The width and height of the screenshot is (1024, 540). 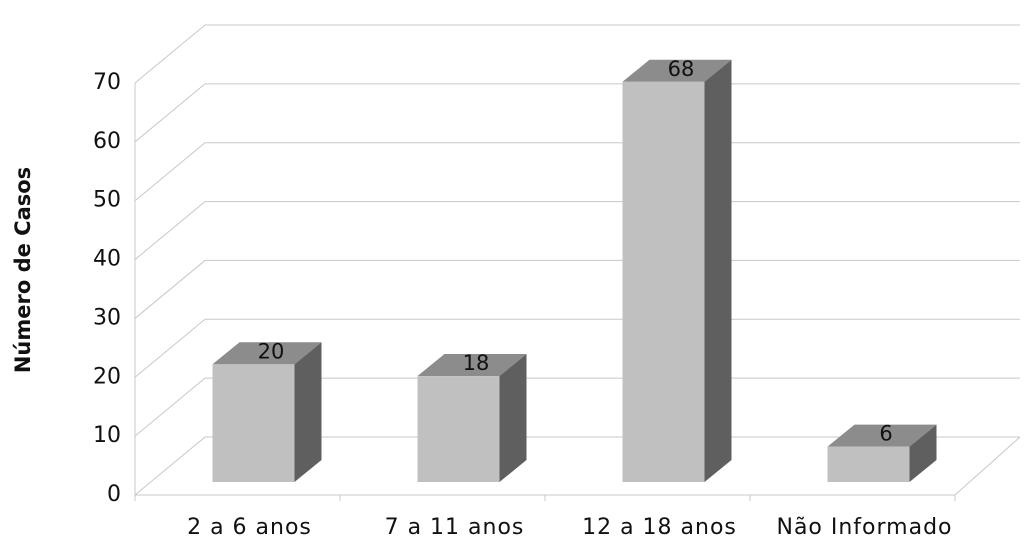 I want to click on floor-right, so click(x=987, y=466).